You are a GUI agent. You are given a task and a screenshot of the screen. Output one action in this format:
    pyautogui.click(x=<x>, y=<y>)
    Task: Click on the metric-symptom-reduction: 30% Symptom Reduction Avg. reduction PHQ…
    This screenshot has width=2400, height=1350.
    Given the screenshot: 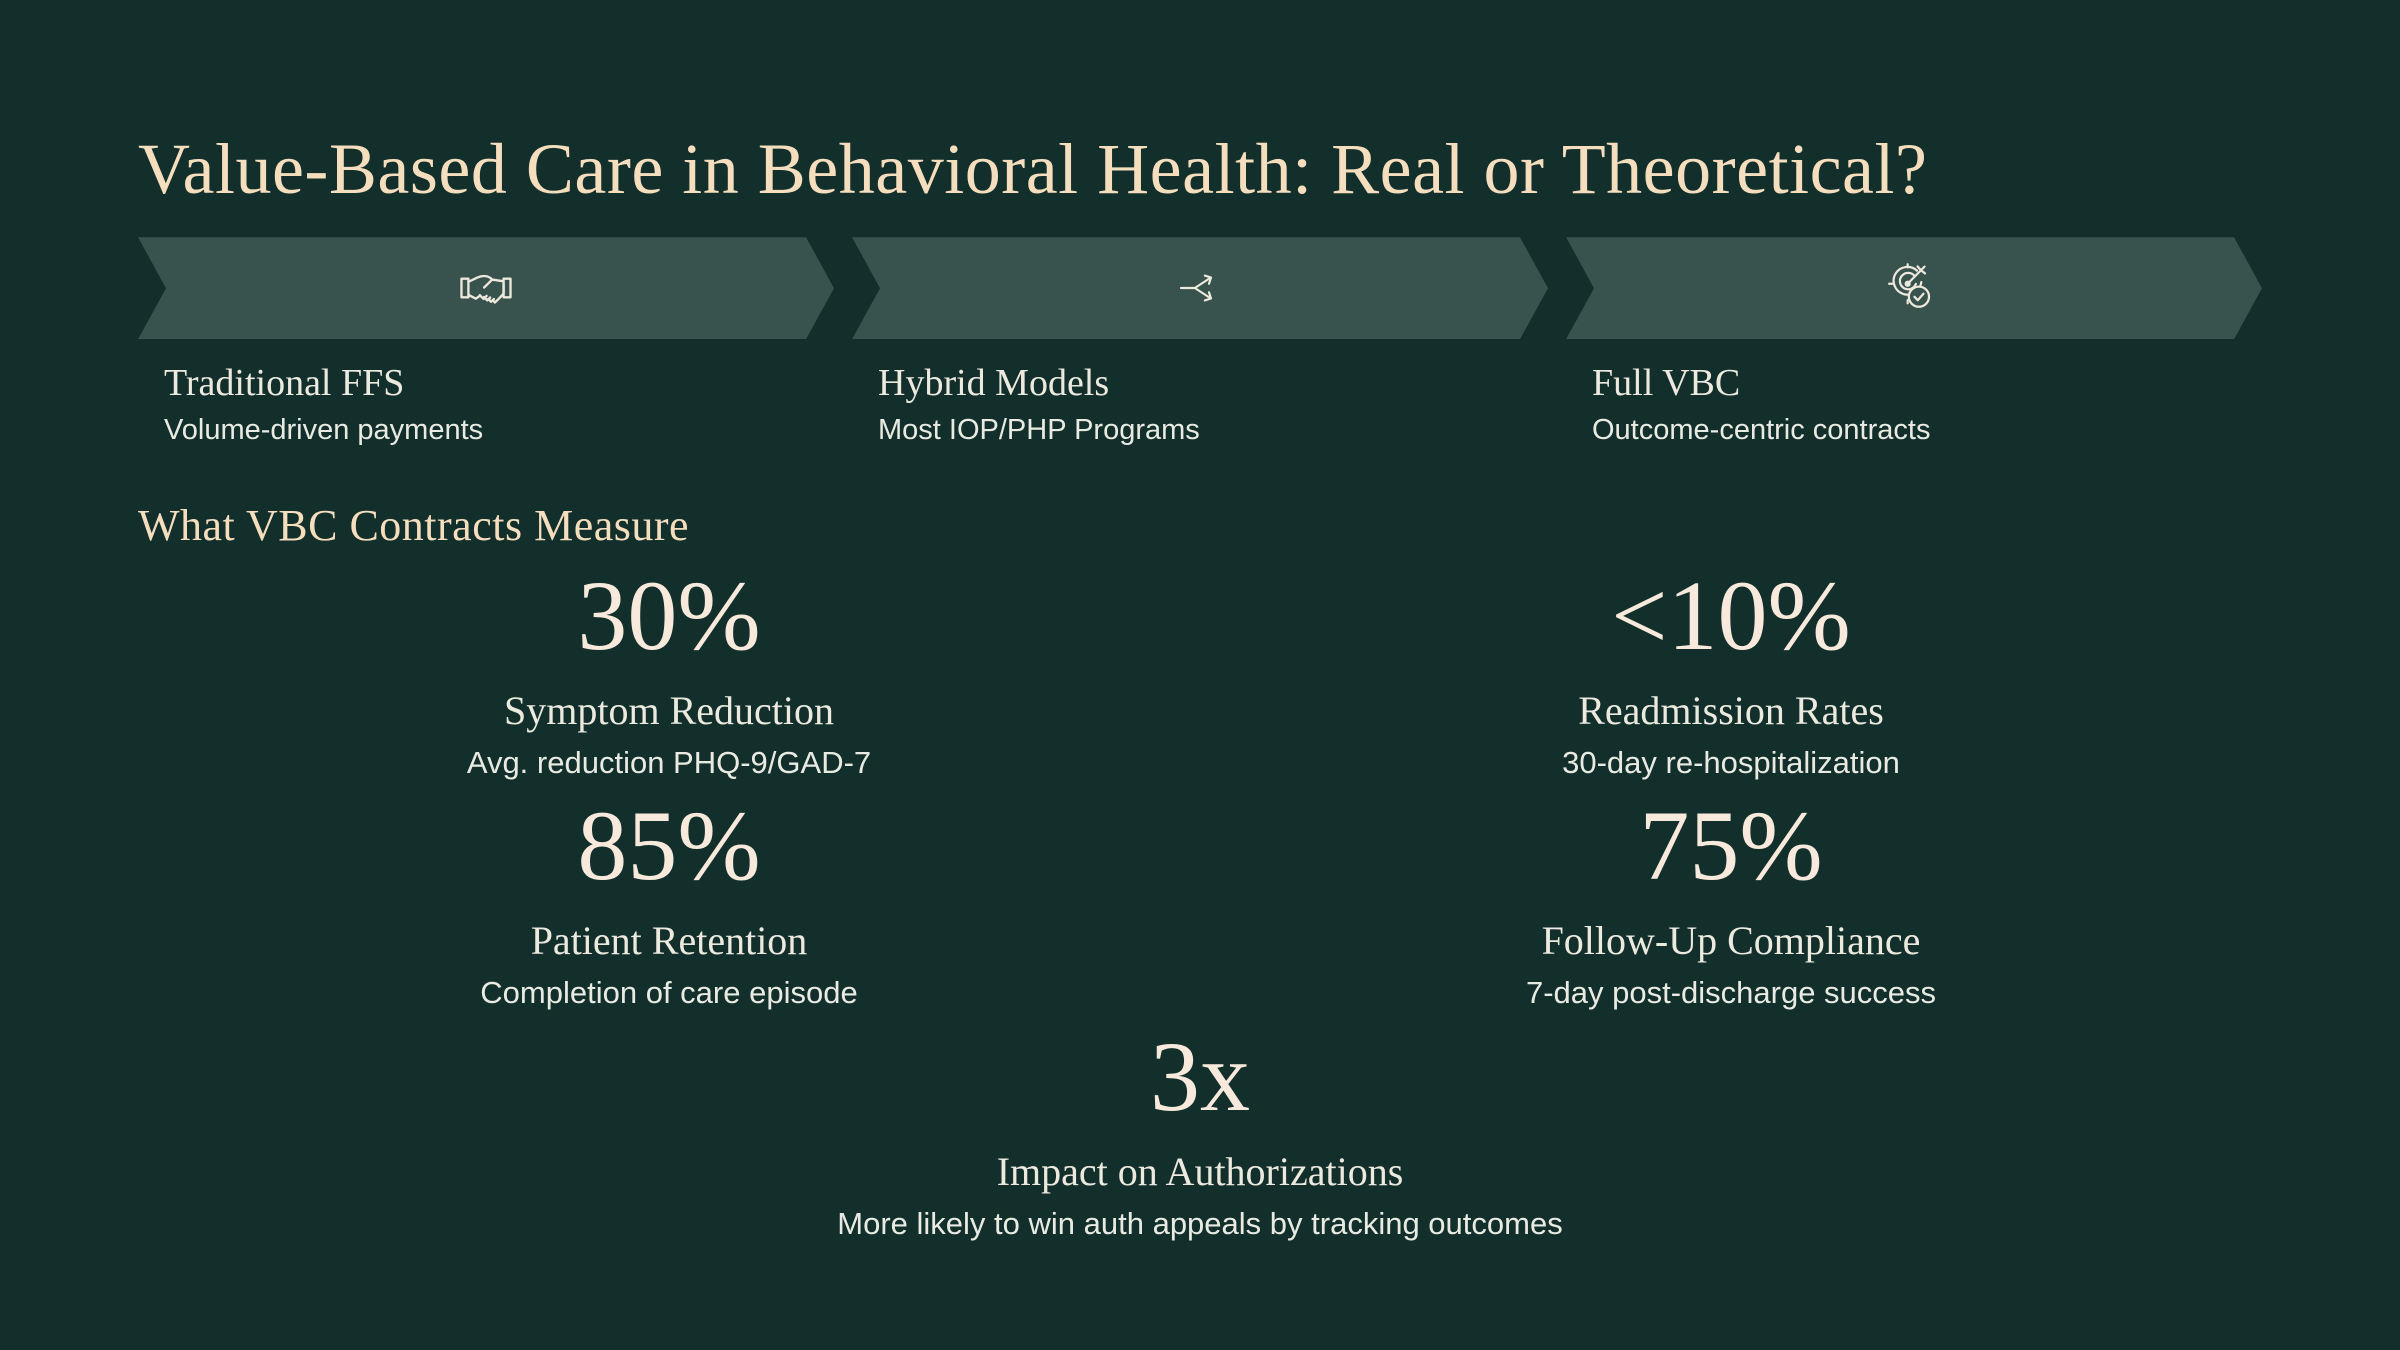 What is the action you would take?
    pyautogui.click(x=669, y=673)
    